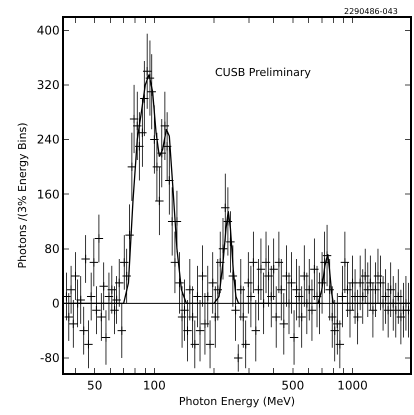 The width and height of the screenshot is (414, 415). Describe the element at coordinates (48, 139) in the screenshot. I see `y-tick-label: 240` at that location.